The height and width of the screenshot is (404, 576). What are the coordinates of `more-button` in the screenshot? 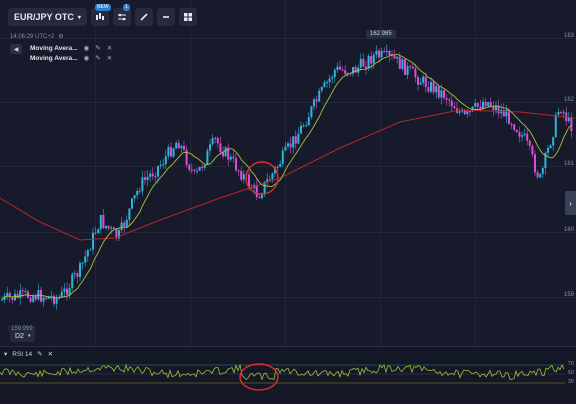 It's located at (165, 17).